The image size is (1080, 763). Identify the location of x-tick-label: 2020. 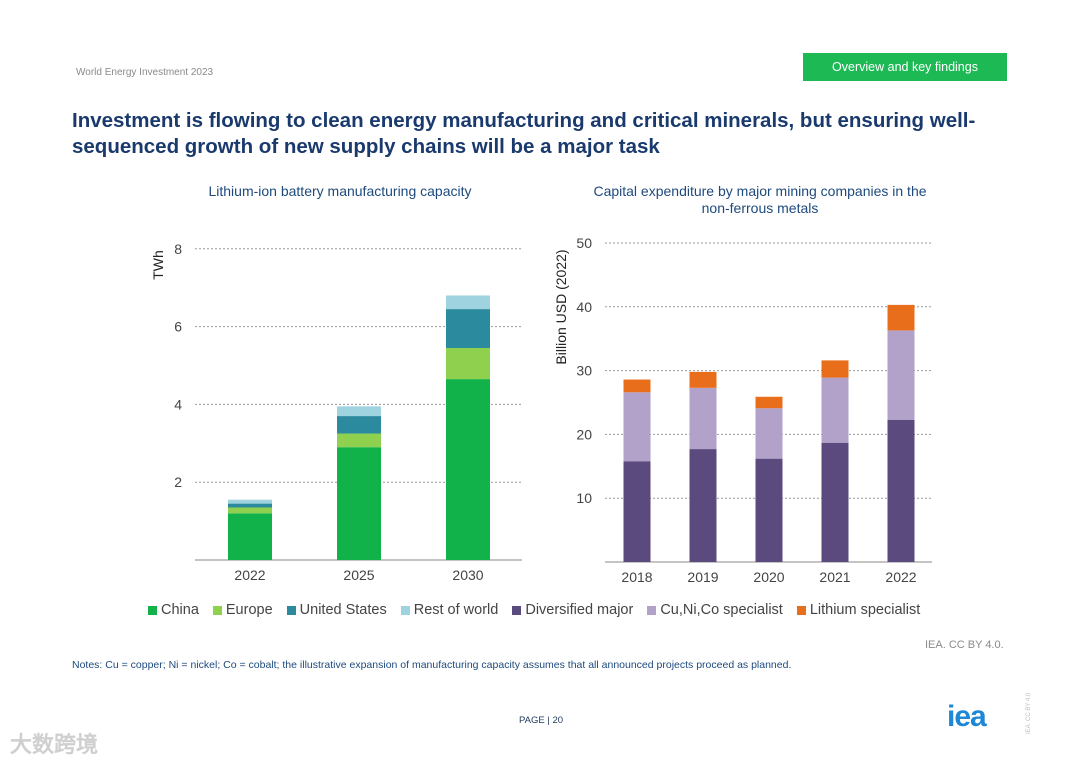
(768, 577).